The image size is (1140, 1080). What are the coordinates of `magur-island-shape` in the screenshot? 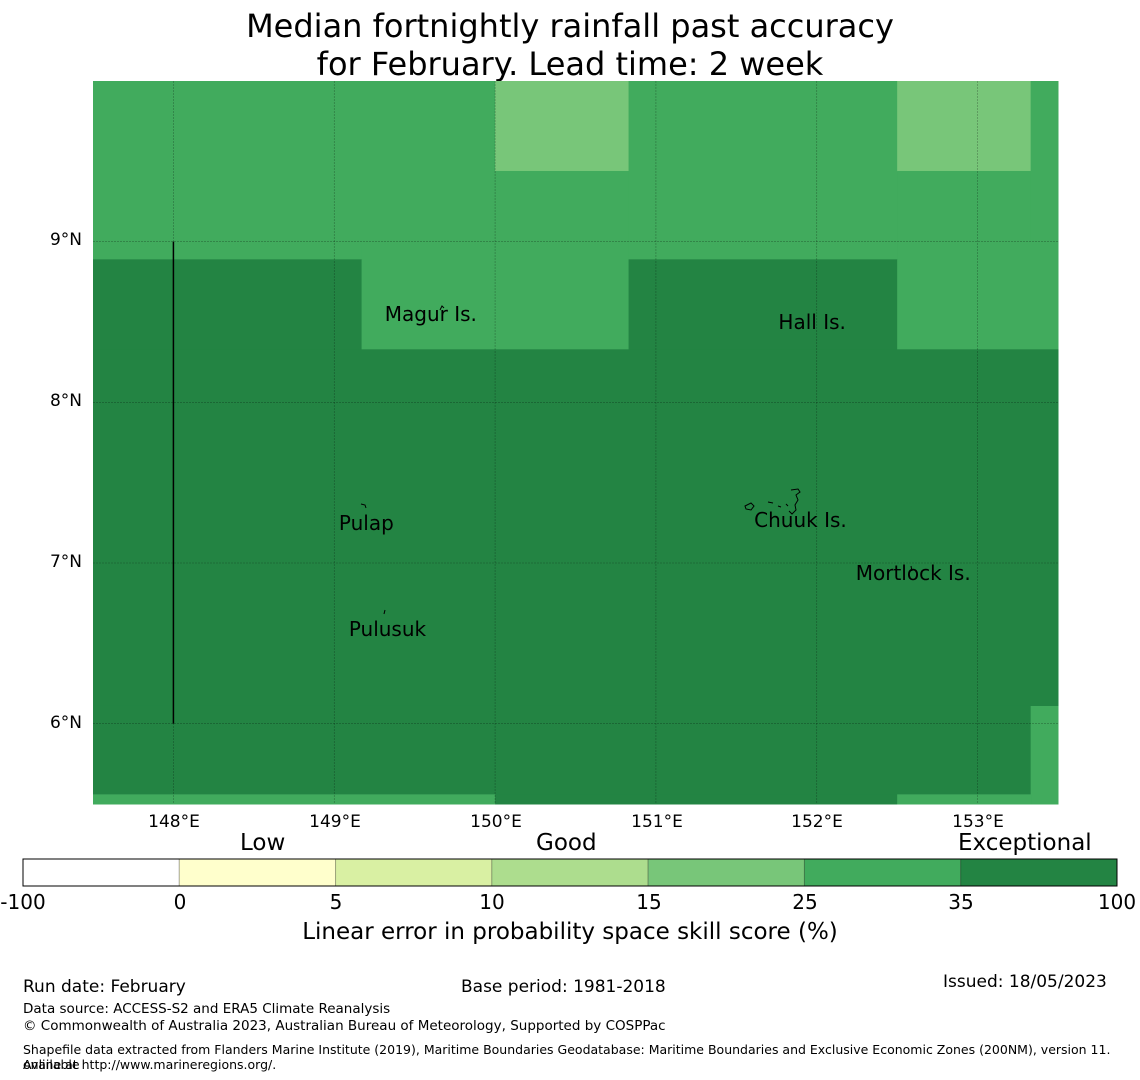 It's located at (442, 308).